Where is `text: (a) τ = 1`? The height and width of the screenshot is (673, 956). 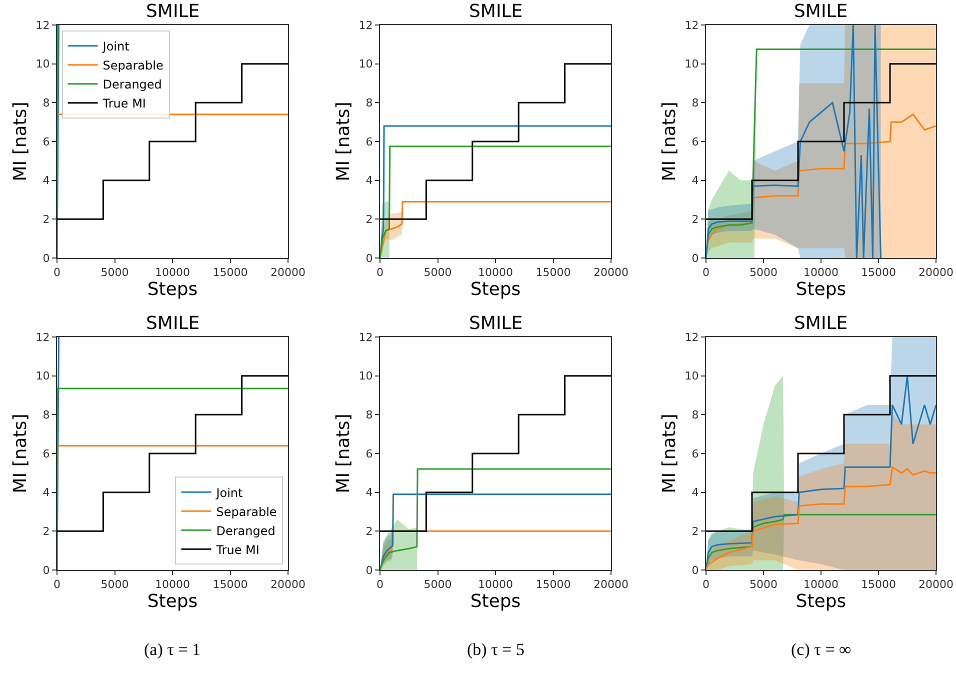 text: (a) τ = 1 is located at coordinates (172, 649).